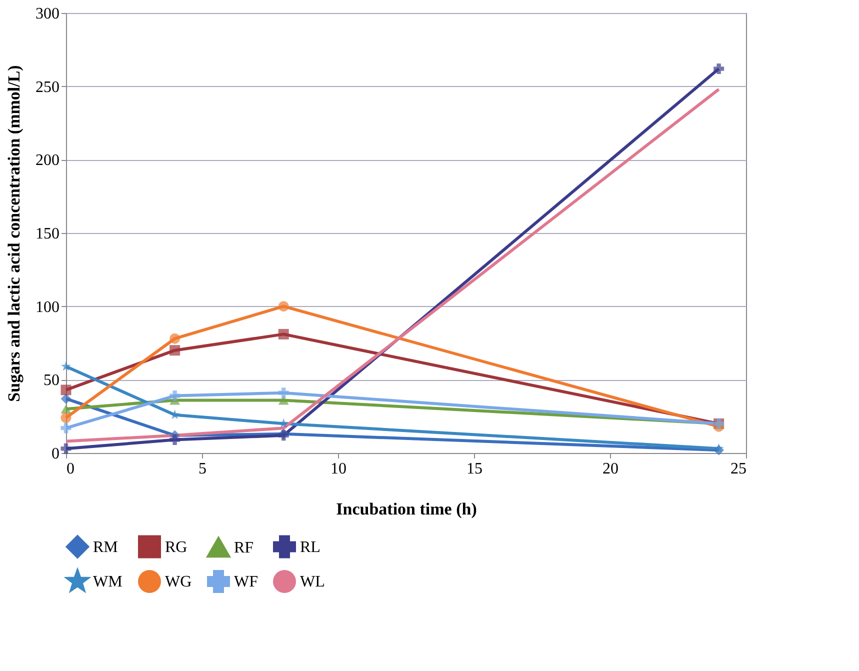 The height and width of the screenshot is (671, 859). I want to click on legend-label: RG, so click(176, 547).